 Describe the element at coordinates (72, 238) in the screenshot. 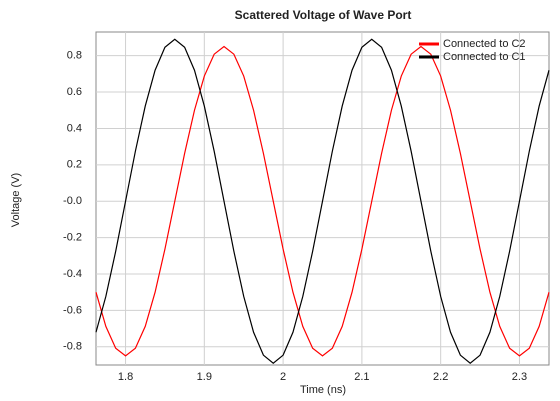

I see `y-tick-label: -0.2` at that location.